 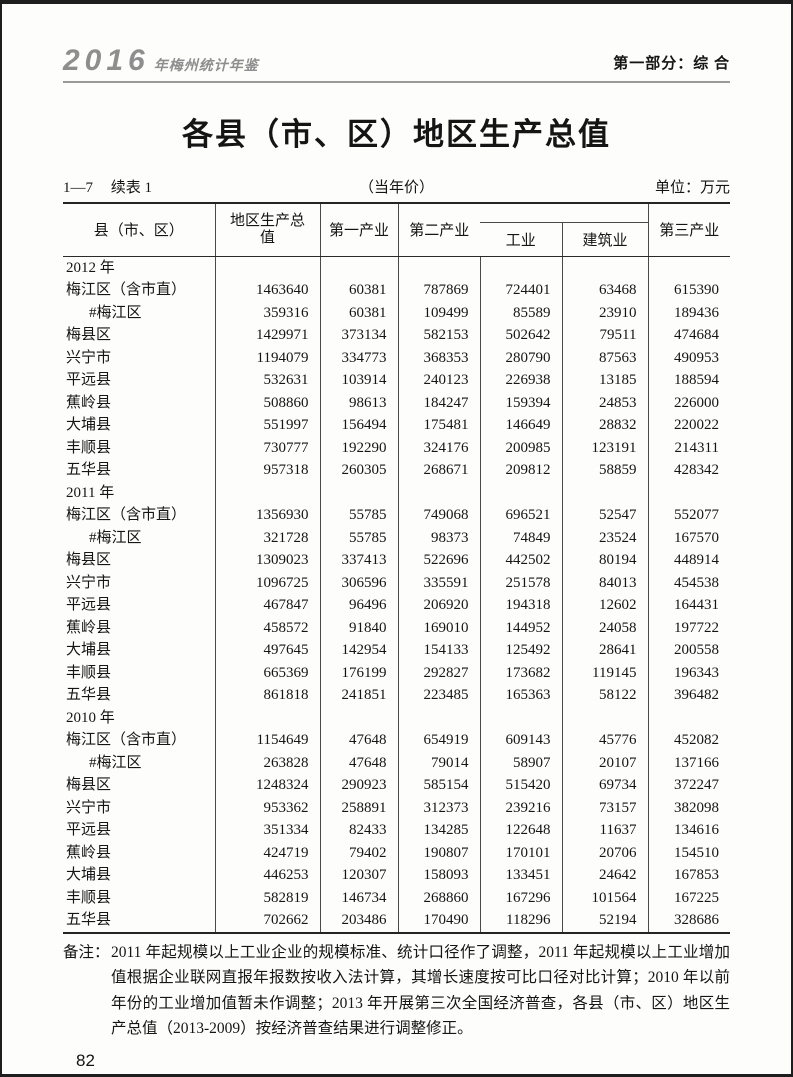 What do you see at coordinates (439, 695) in the screenshot?
I see `value-cell: 223485` at bounding box center [439, 695].